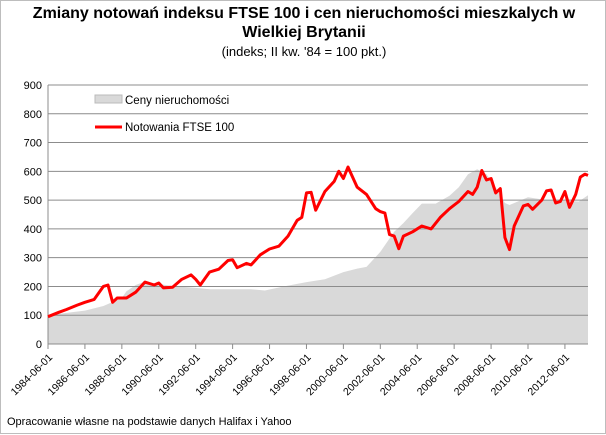 This screenshot has height=435, width=606. What do you see at coordinates (108, 99) in the screenshot?
I see `legend-swatch-house-prices` at bounding box center [108, 99].